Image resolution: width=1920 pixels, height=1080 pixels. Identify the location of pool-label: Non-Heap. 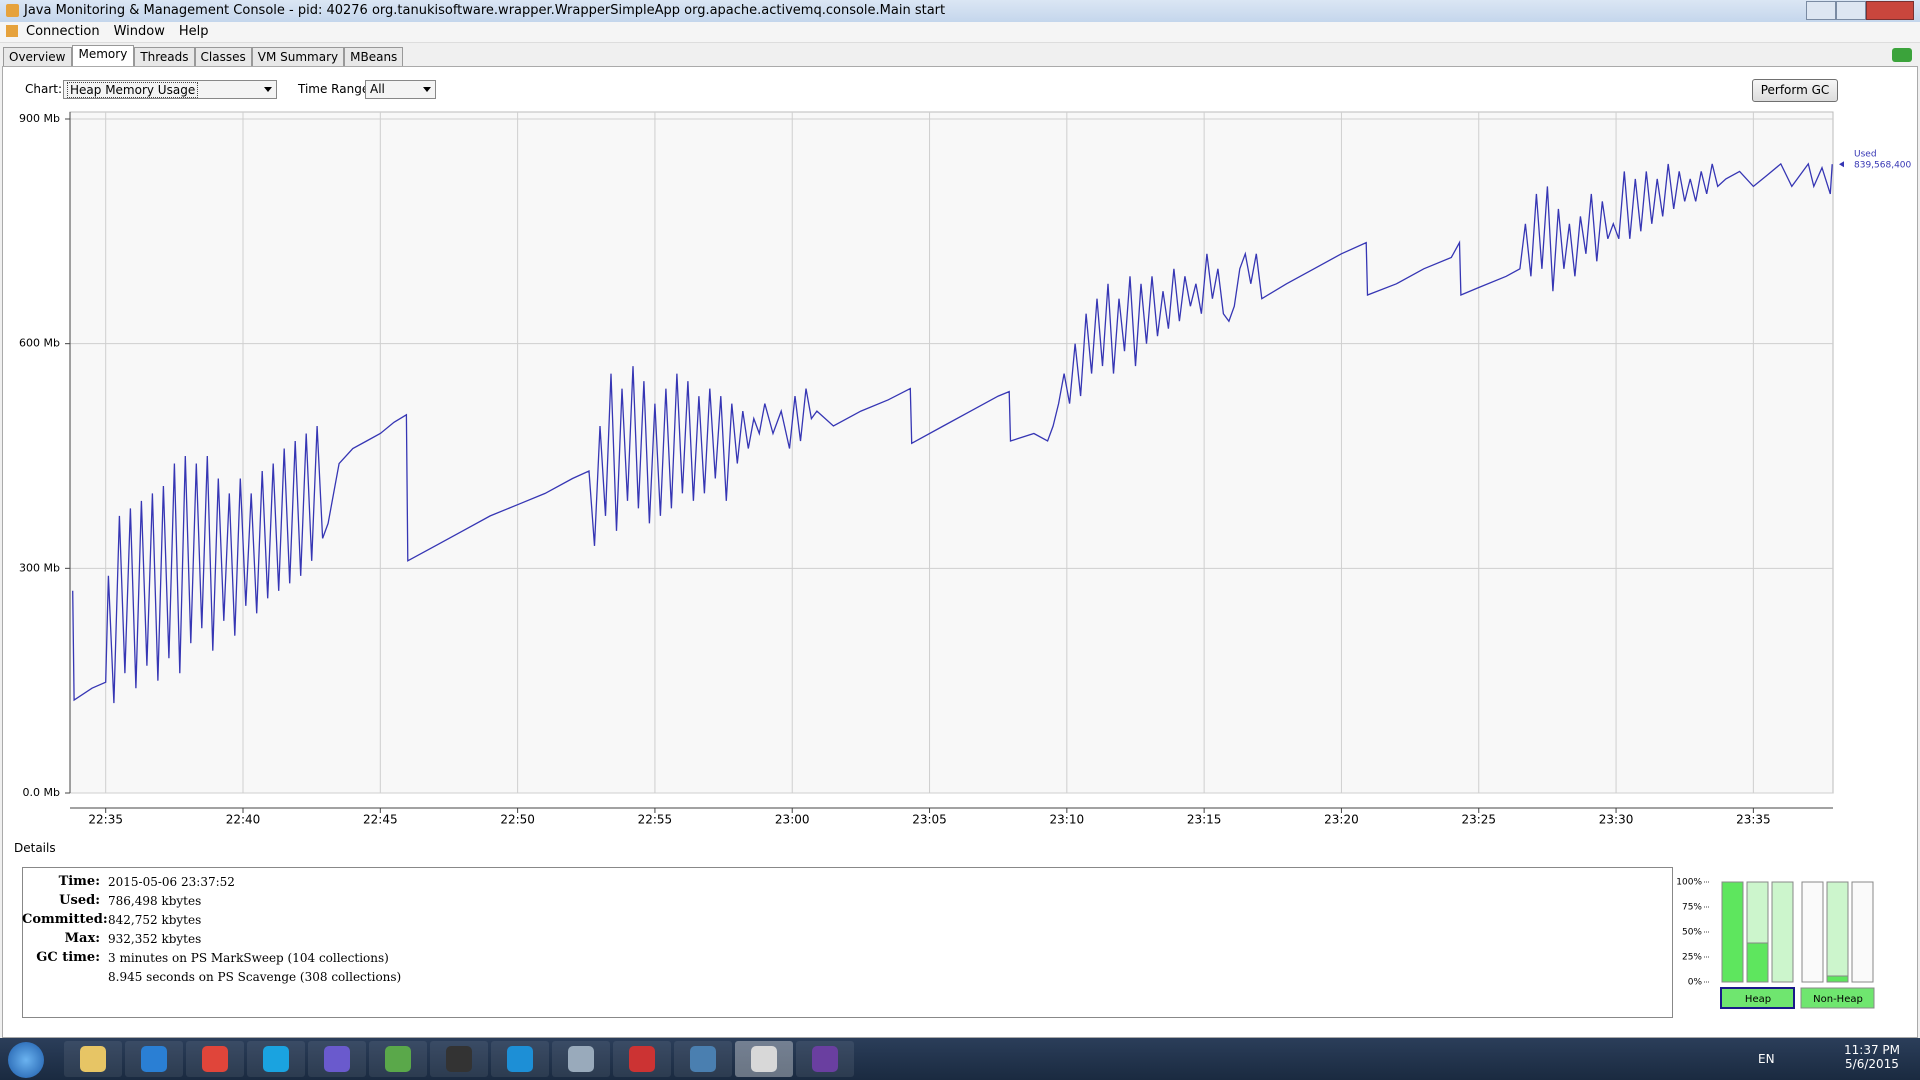
(1838, 999).